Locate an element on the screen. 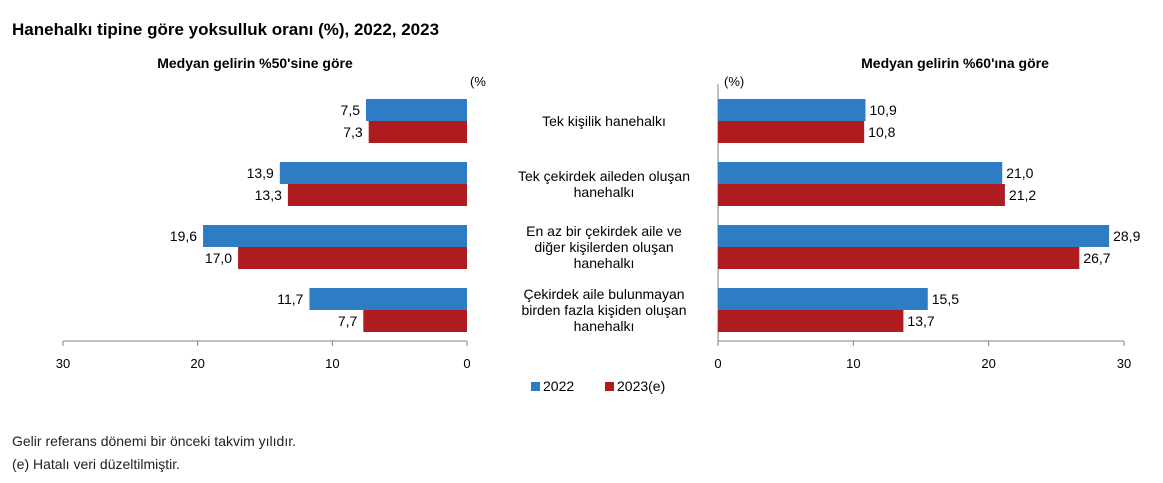  category-label-line: En az bir çekirdek aile ve is located at coordinates (604, 231).